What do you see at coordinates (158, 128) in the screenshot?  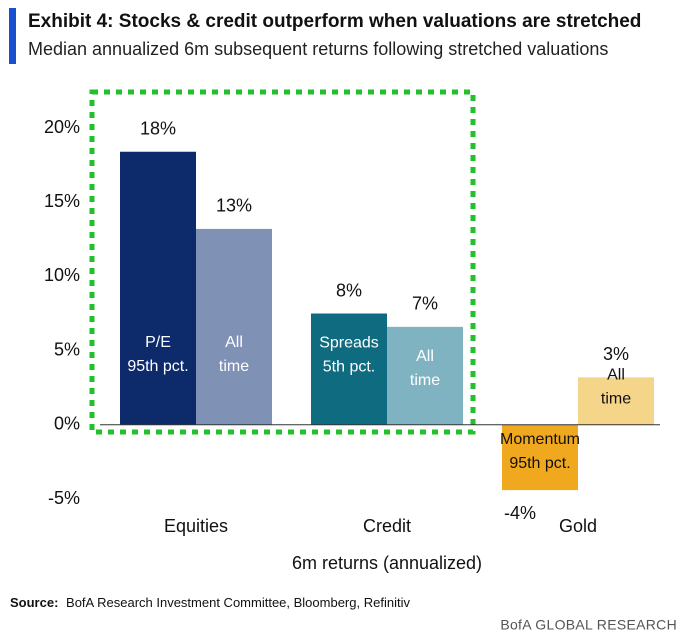 I see `value-label: 18%` at bounding box center [158, 128].